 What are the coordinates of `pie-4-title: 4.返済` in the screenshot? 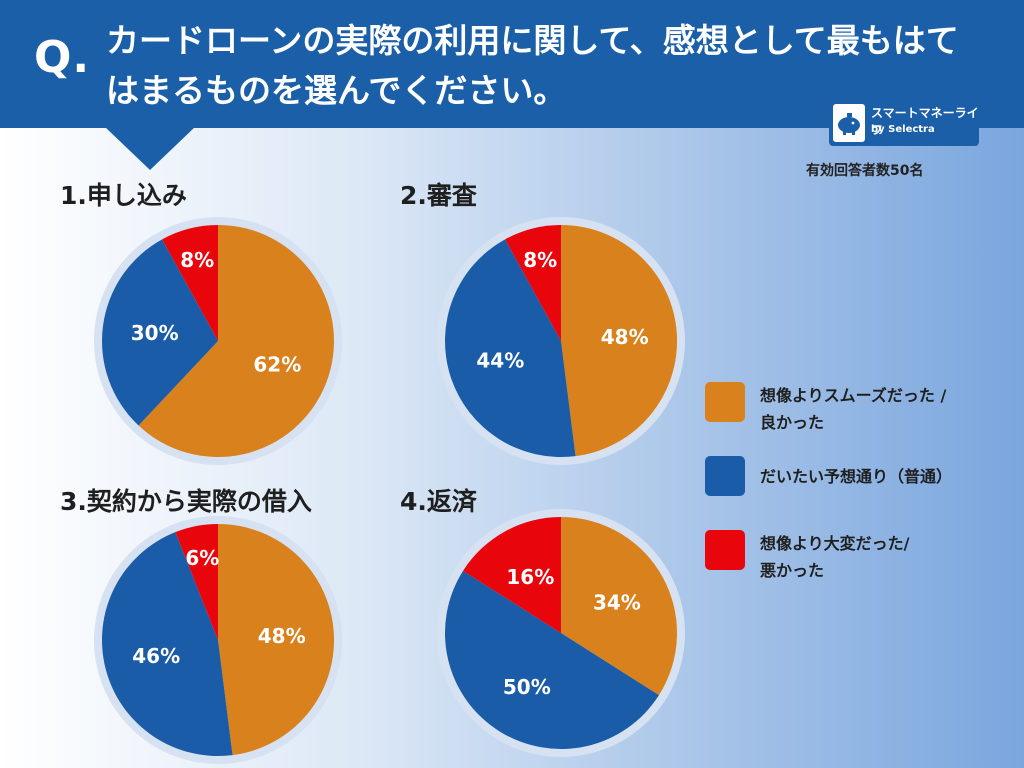 It's located at (438, 501).